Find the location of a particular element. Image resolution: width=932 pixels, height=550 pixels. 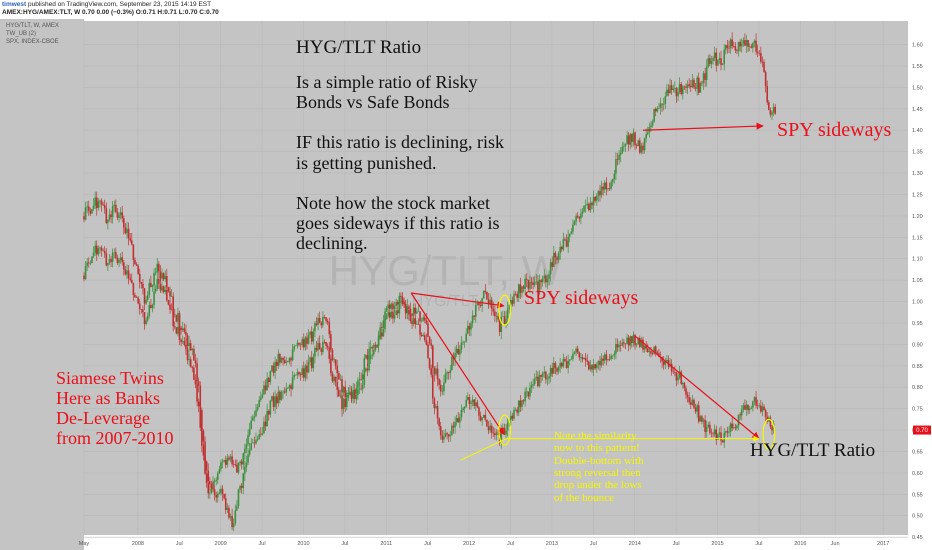

publisher-name: timwest is located at coordinates (14, 4).